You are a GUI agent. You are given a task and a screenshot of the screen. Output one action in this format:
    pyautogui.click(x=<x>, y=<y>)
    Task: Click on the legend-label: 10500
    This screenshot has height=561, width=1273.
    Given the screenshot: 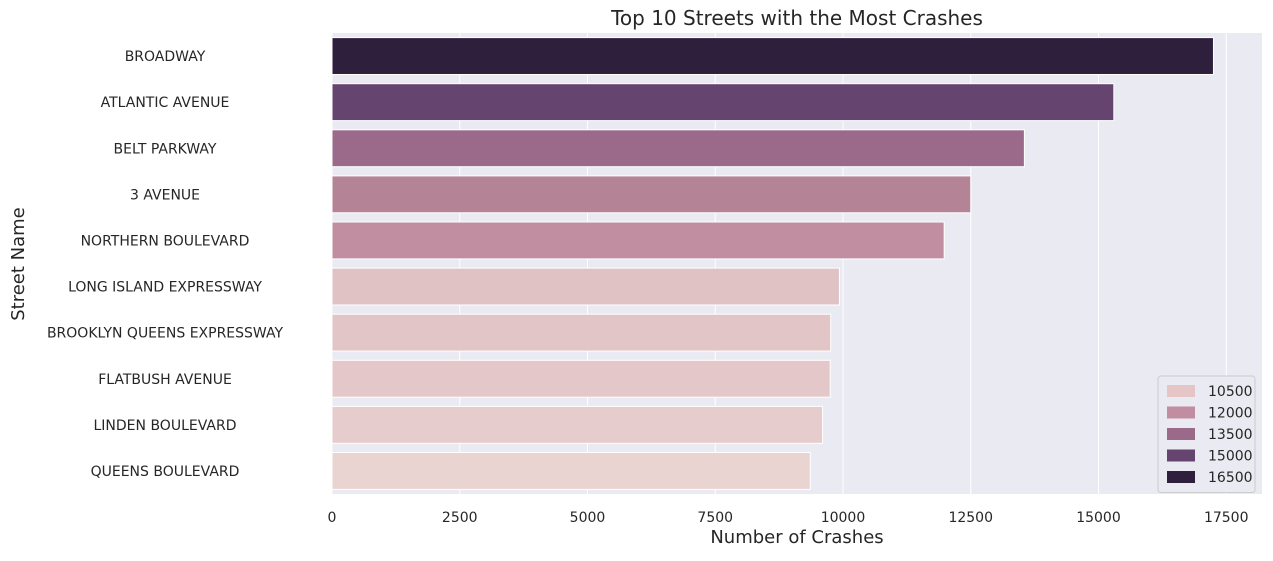 What is the action you would take?
    pyautogui.click(x=1230, y=392)
    